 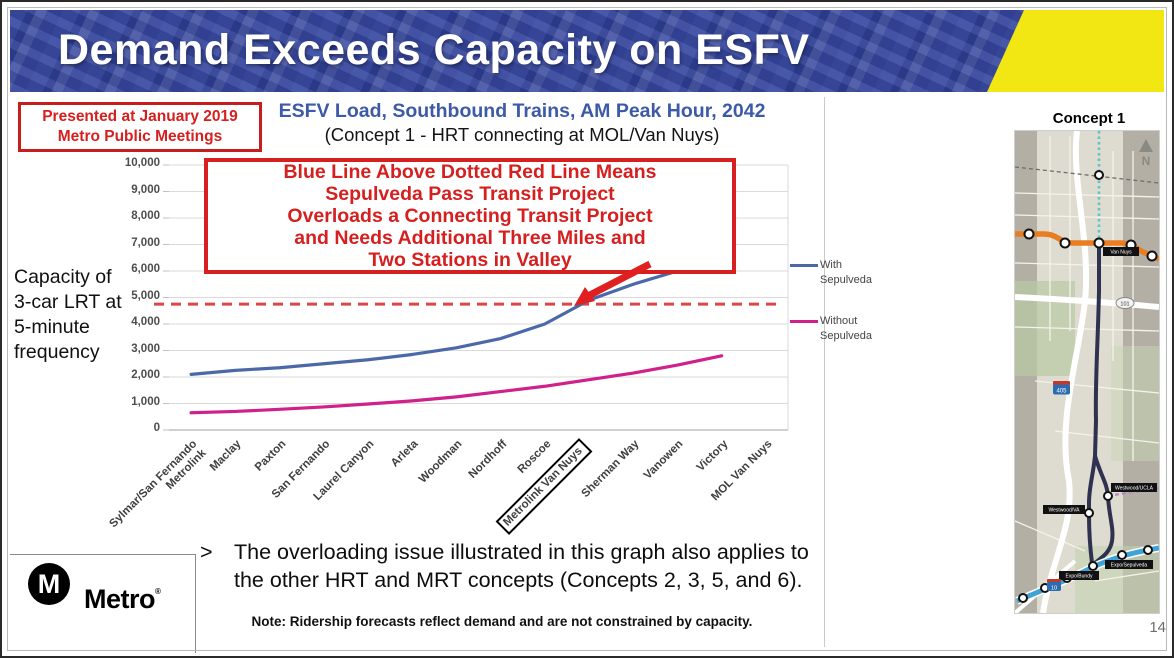 I want to click on metro-m-icon: M, so click(x=49, y=584).